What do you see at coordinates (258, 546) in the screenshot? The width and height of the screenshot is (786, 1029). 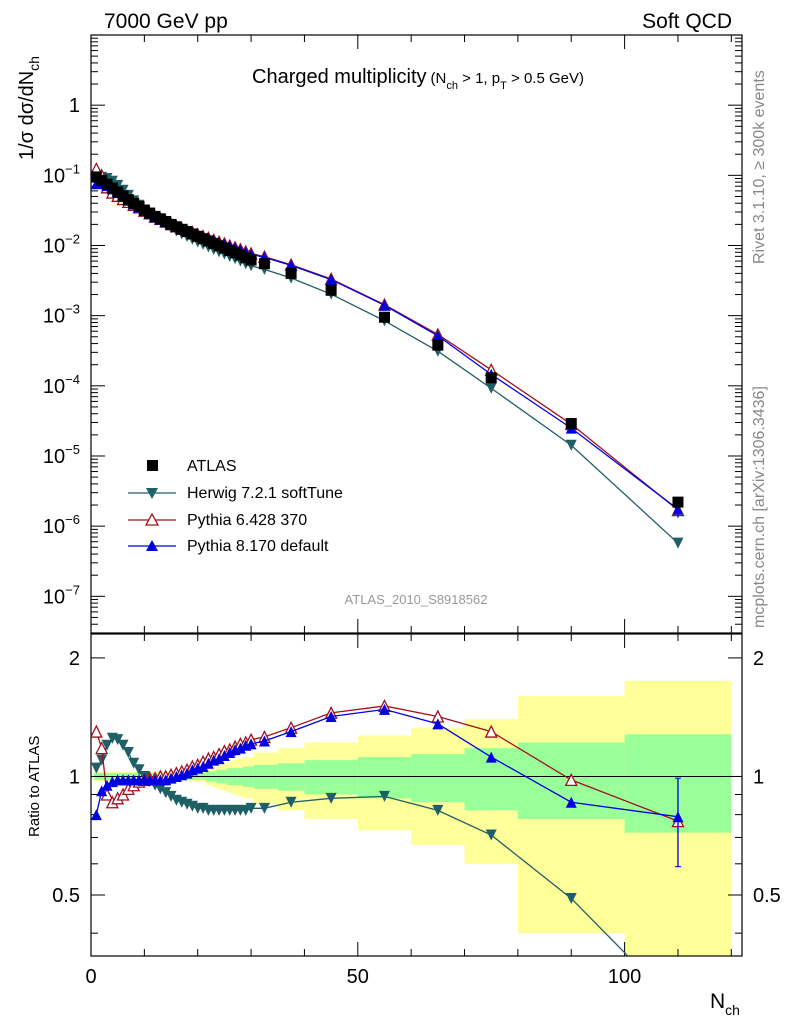 I see `legend-label-pythia8: Pythia 8.170 default` at bounding box center [258, 546].